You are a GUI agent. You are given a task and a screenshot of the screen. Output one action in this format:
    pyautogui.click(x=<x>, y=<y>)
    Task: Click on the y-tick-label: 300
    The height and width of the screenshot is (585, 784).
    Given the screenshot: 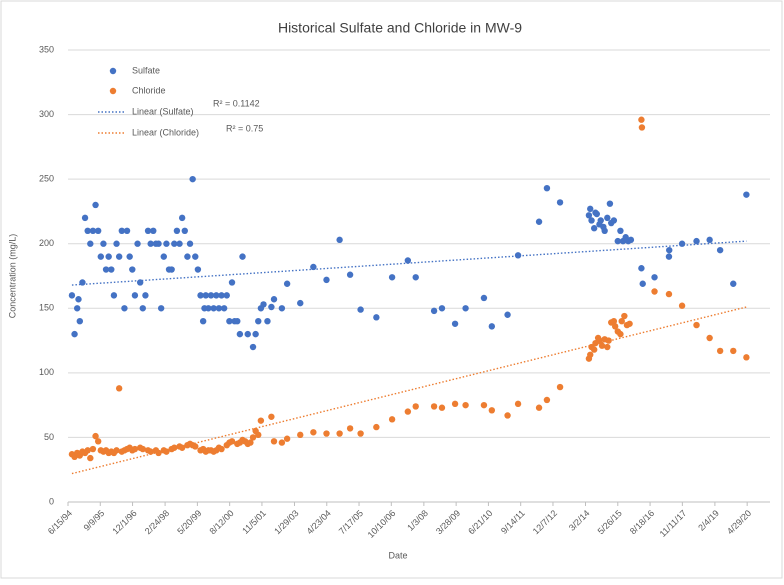 What is the action you would take?
    pyautogui.click(x=46, y=114)
    